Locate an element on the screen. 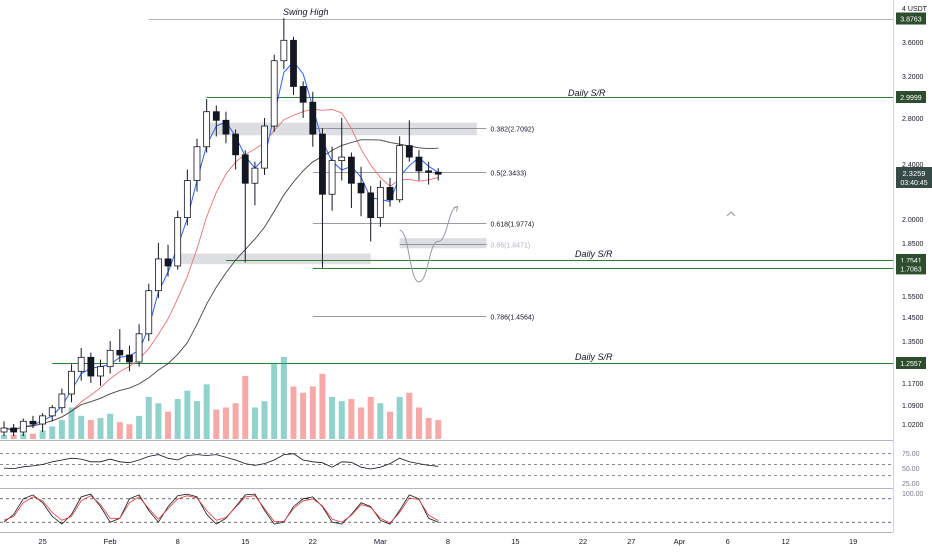 The width and height of the screenshot is (932, 555). stoch-k-line is located at coordinates (221, 509).